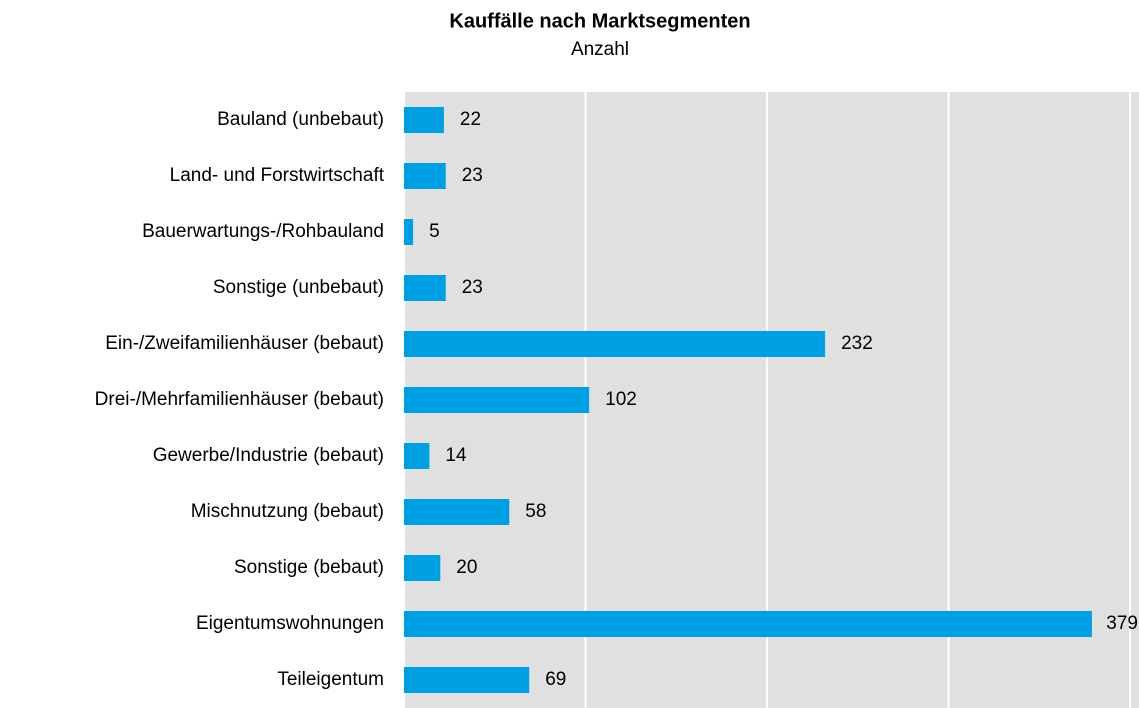 The height and width of the screenshot is (708, 1139). What do you see at coordinates (466, 567) in the screenshot?
I see `value-label: 20` at bounding box center [466, 567].